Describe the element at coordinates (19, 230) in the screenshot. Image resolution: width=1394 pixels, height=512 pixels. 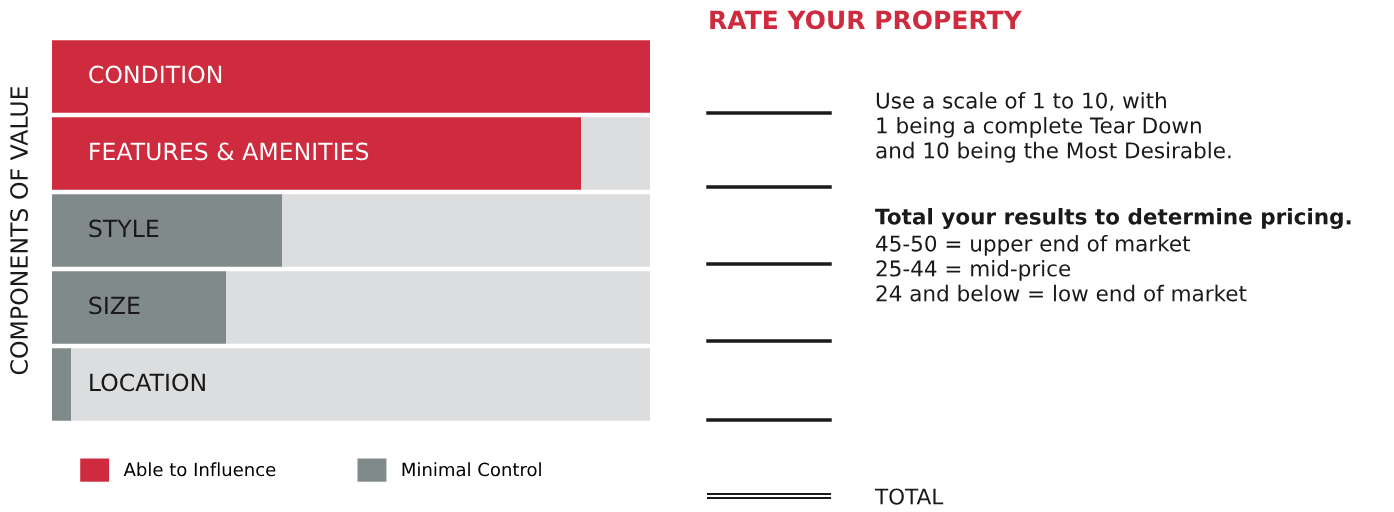
I see `y-axis-title: COMPONENTS OF VALUE` at that location.